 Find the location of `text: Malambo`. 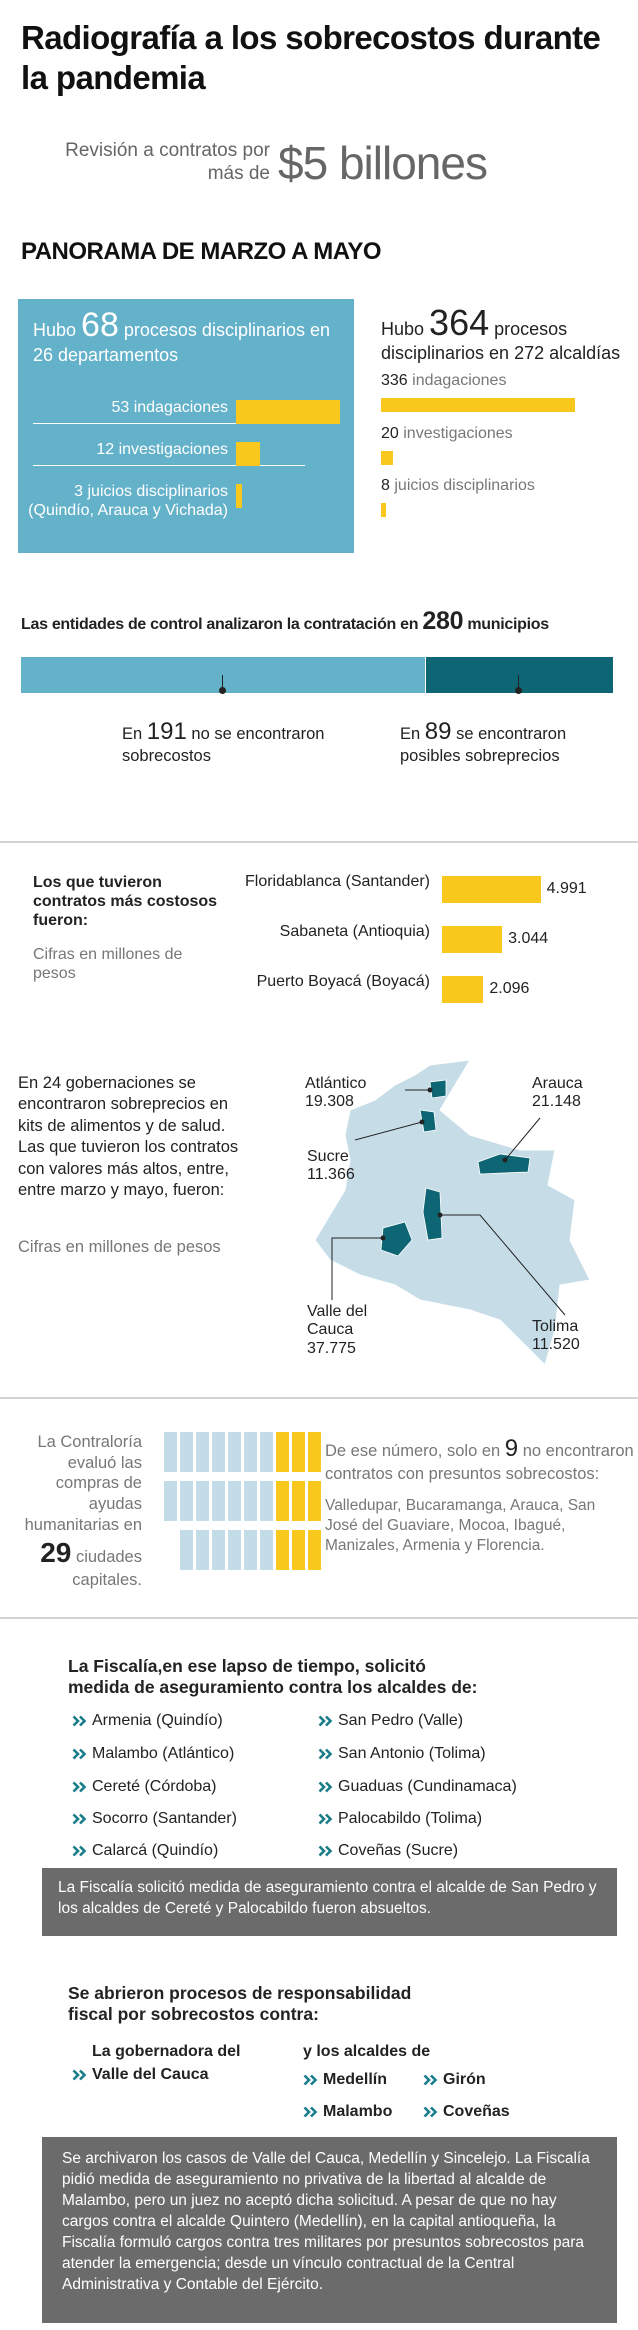

text: Malambo is located at coordinates (358, 2111).